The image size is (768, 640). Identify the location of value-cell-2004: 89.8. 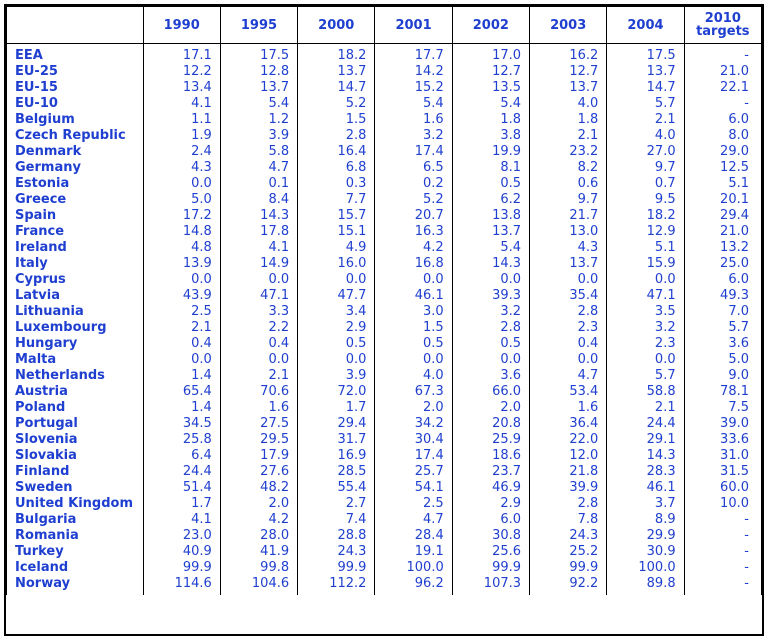
(645, 585).